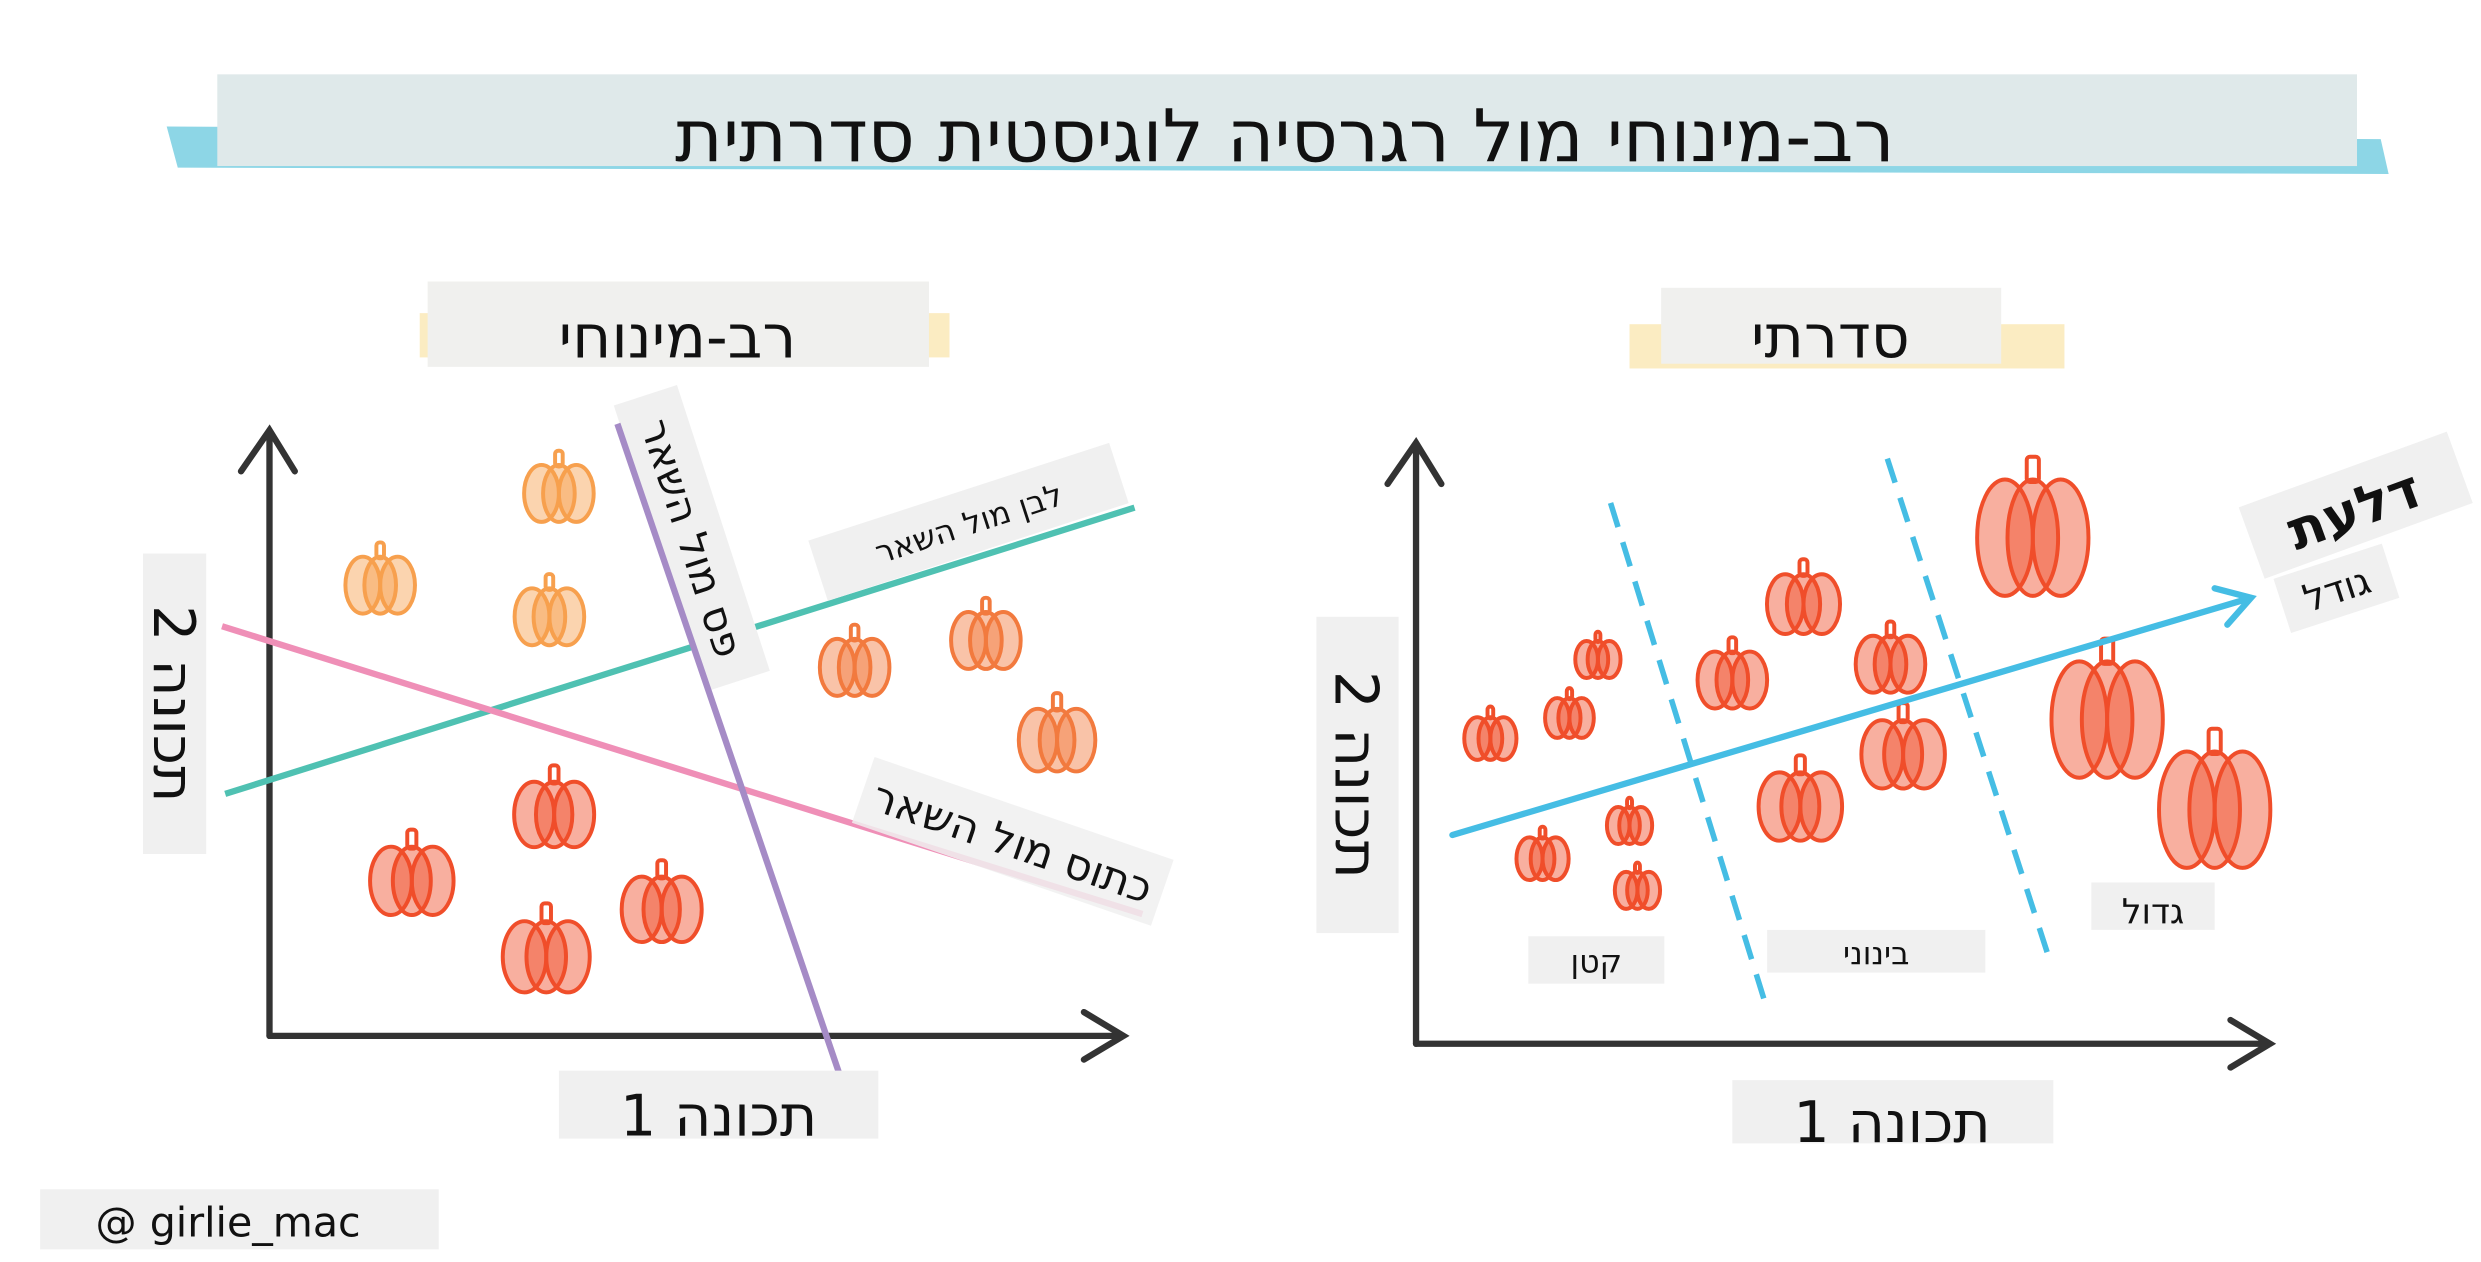 This screenshot has width=2481, height=1262. Describe the element at coordinates (1597, 963) in the screenshot. I see `category-small-label: ןטק` at that location.